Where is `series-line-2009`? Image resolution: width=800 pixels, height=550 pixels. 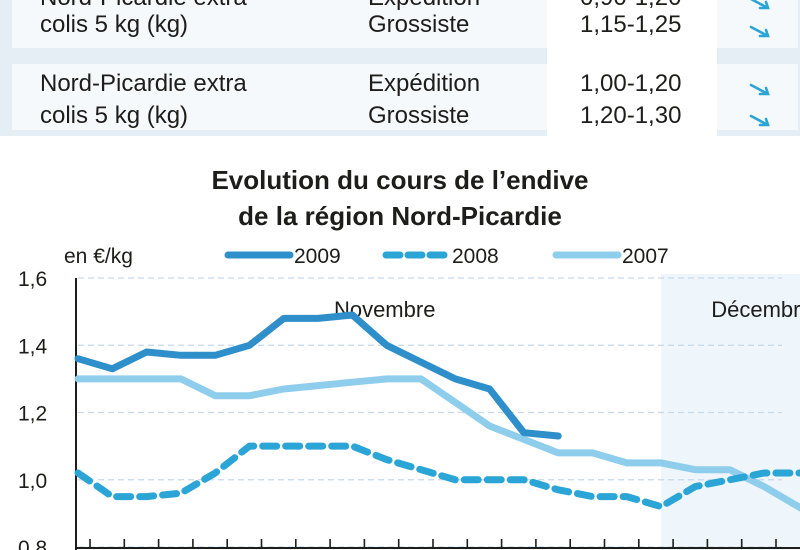 series-line-2009 is located at coordinates (318, 375).